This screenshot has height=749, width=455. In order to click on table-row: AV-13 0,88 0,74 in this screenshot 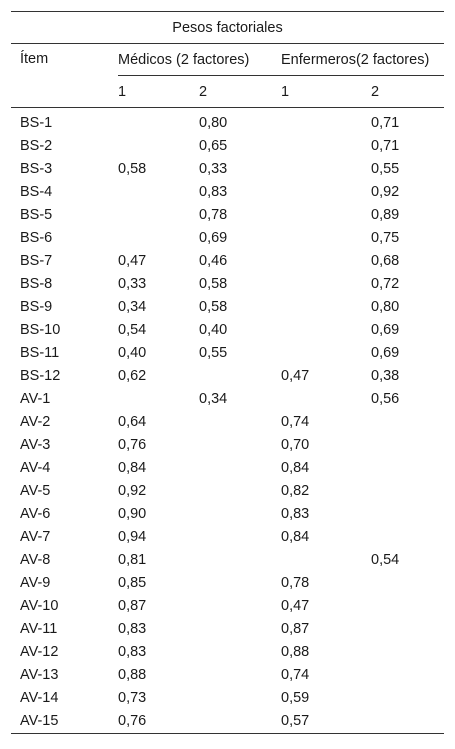, I will do `click(227, 675)`.